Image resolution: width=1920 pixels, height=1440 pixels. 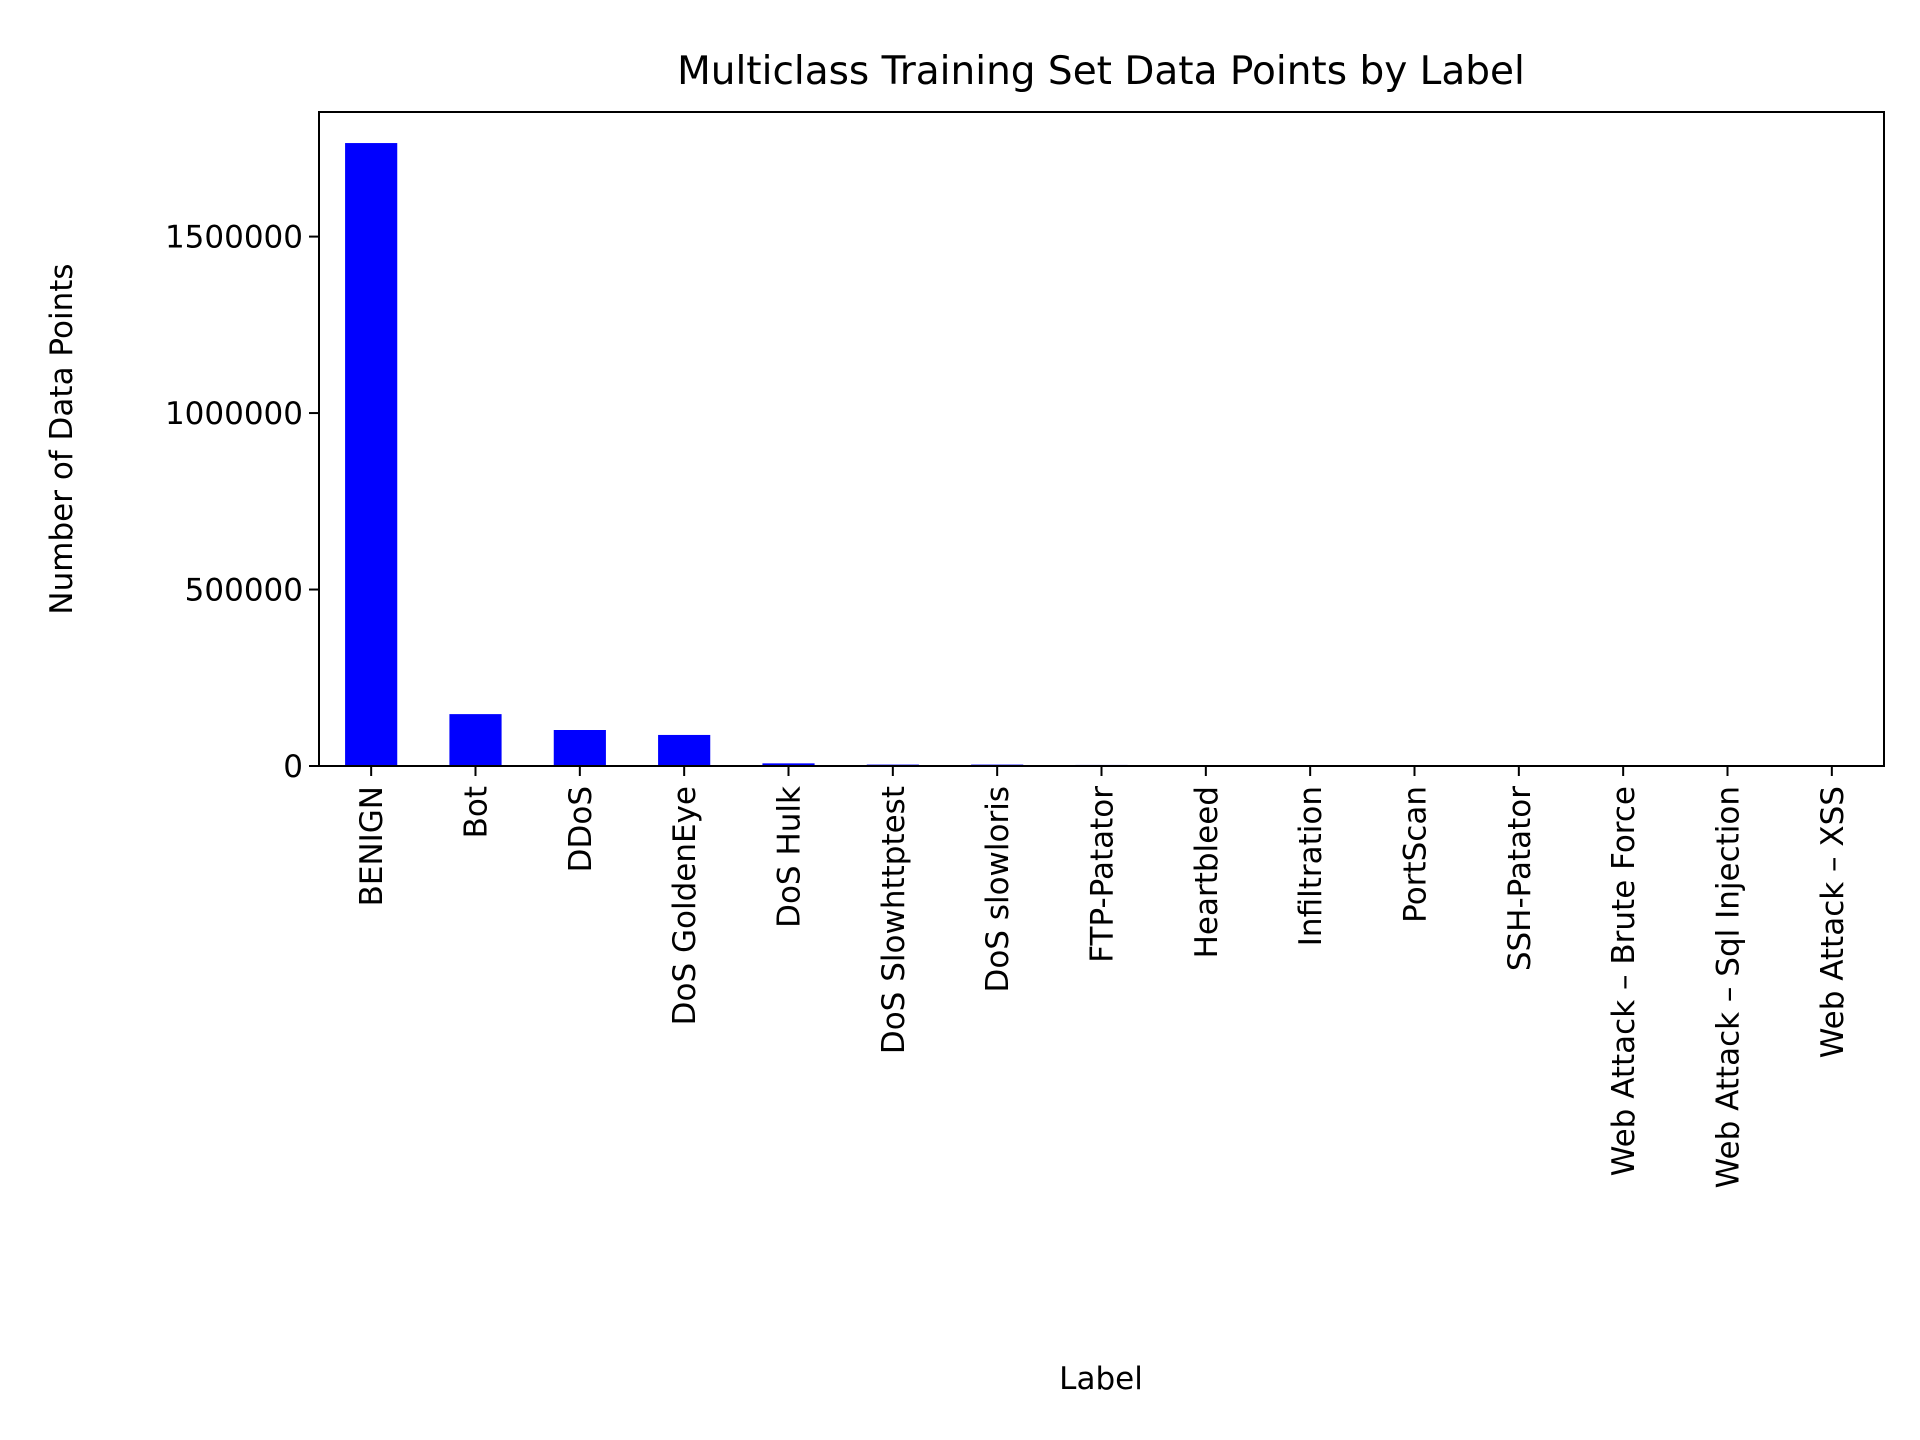 I want to click on x-axis-title: Label, so click(x=1101, y=1379).